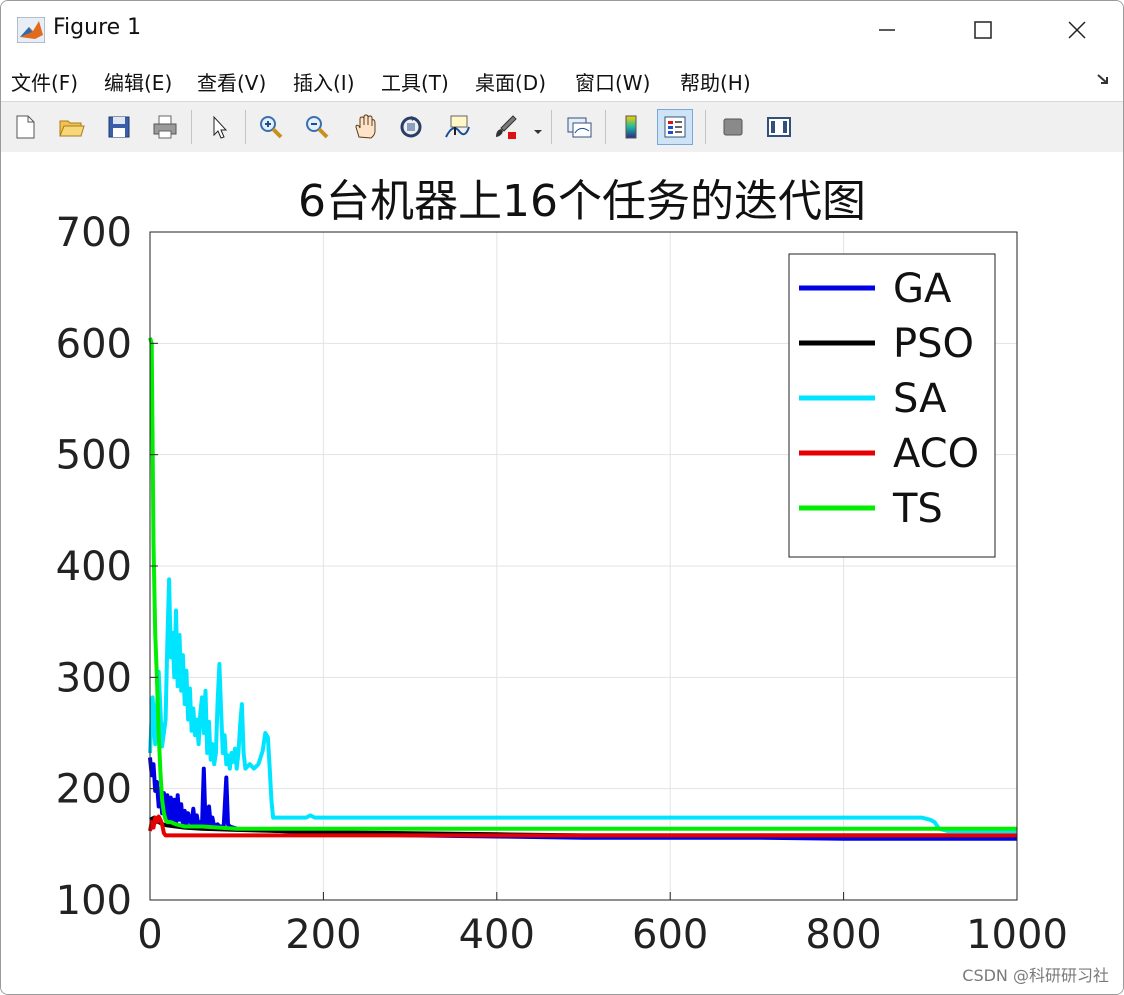  I want to click on legend-label-aco: ACO, so click(936, 454).